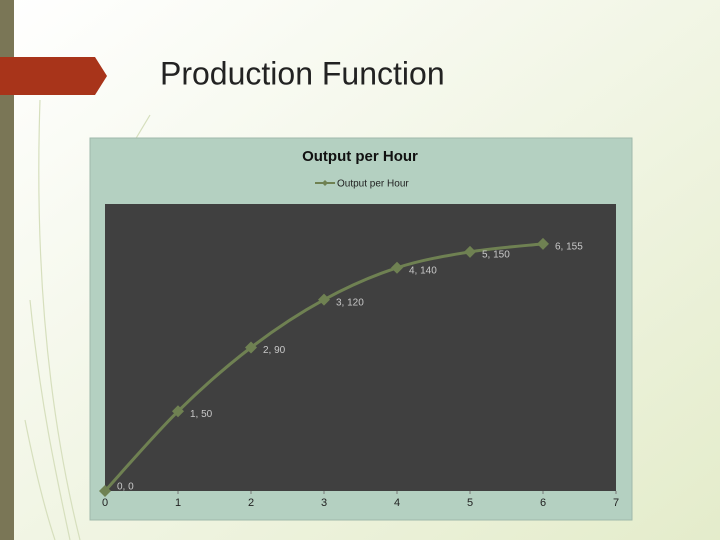 This screenshot has width=720, height=540. What do you see at coordinates (274, 350) in the screenshot?
I see `data-label: 2, 90` at bounding box center [274, 350].